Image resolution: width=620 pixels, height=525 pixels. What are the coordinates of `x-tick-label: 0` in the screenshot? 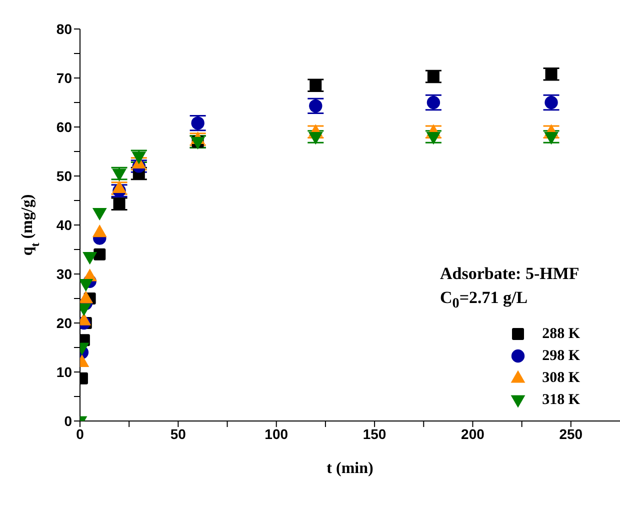 It's located at (80, 434).